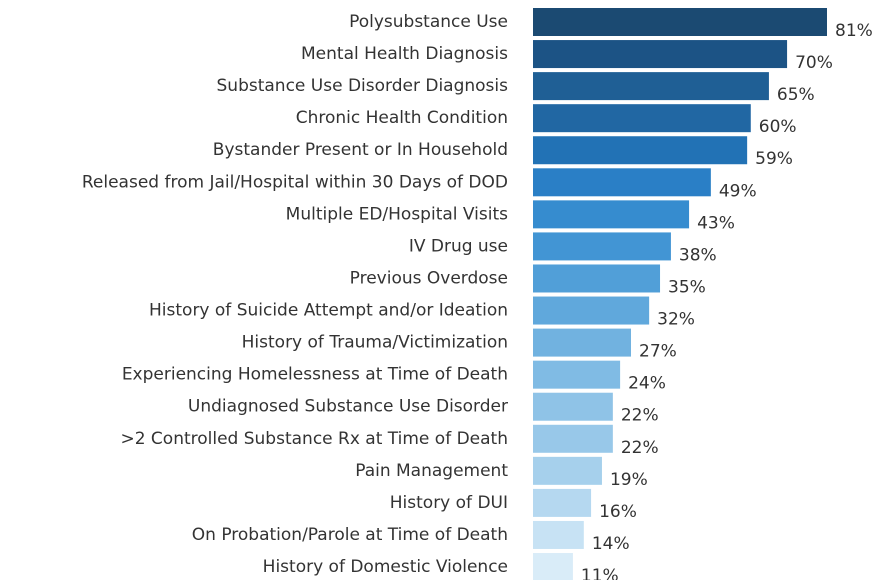 Image resolution: width=885 pixels, height=580 pixels. Describe the element at coordinates (618, 512) in the screenshot. I see `value-label: 16%` at that location.